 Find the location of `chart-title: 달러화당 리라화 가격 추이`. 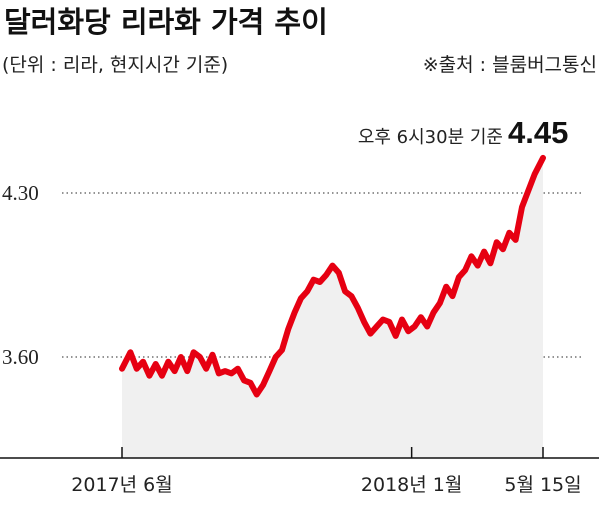

chart-title: 달러화당 리라화 가격 추이 is located at coordinates (166, 22).